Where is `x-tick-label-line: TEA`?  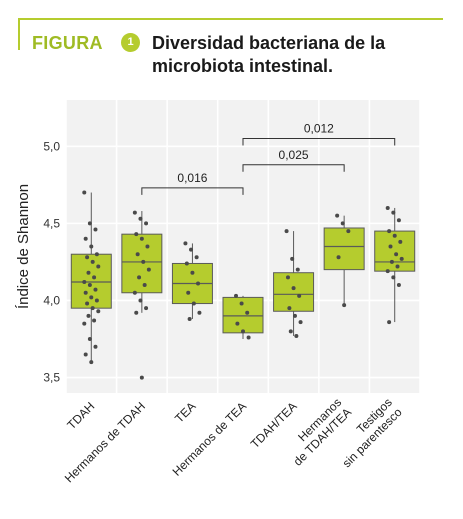
x-tick-label-line: TEA is located at coordinates (185, 412).